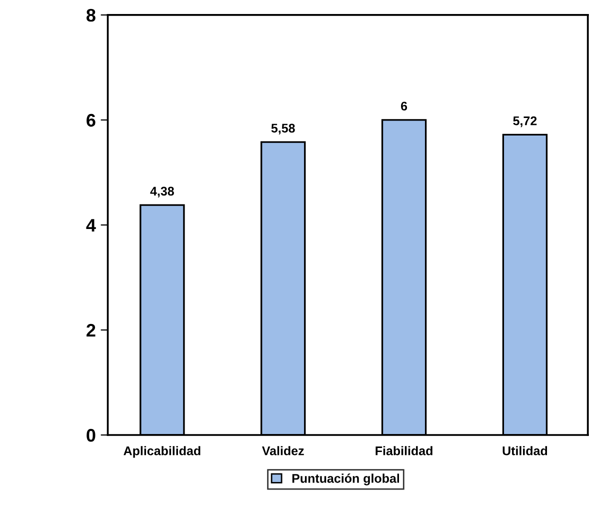  What do you see at coordinates (91, 330) in the screenshot?
I see `y-tick-label: 2` at bounding box center [91, 330].